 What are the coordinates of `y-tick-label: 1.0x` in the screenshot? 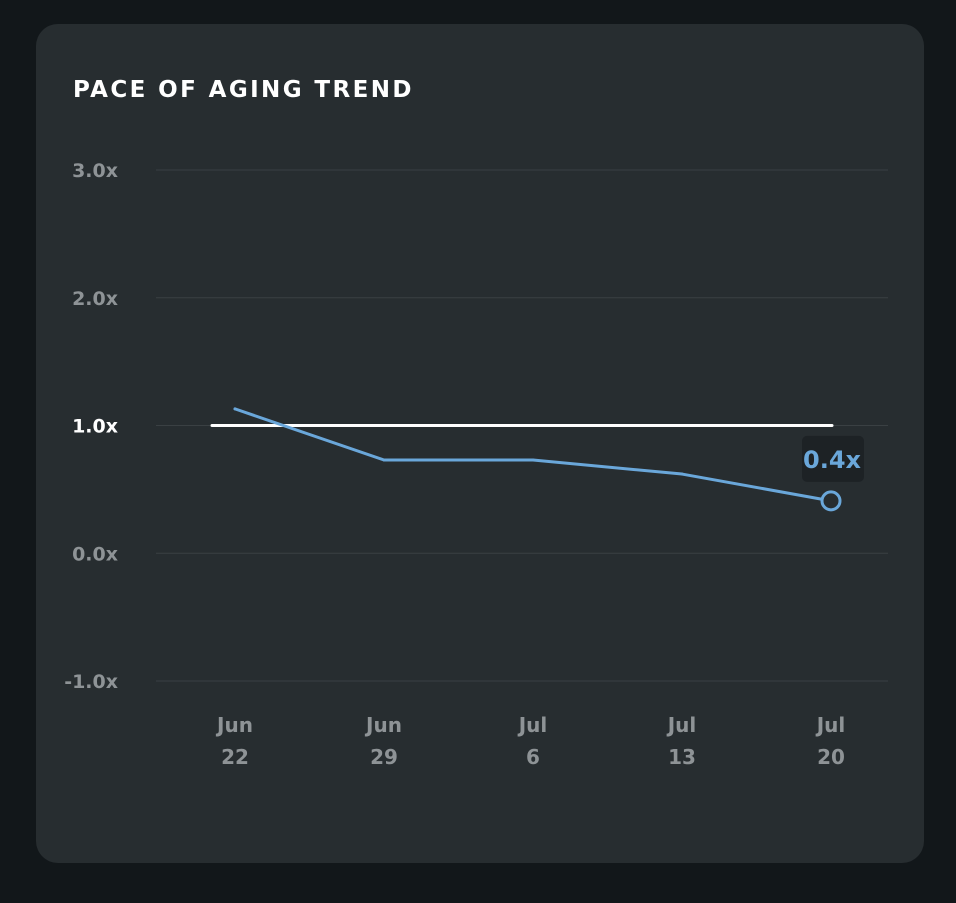 It's located at (95, 427).